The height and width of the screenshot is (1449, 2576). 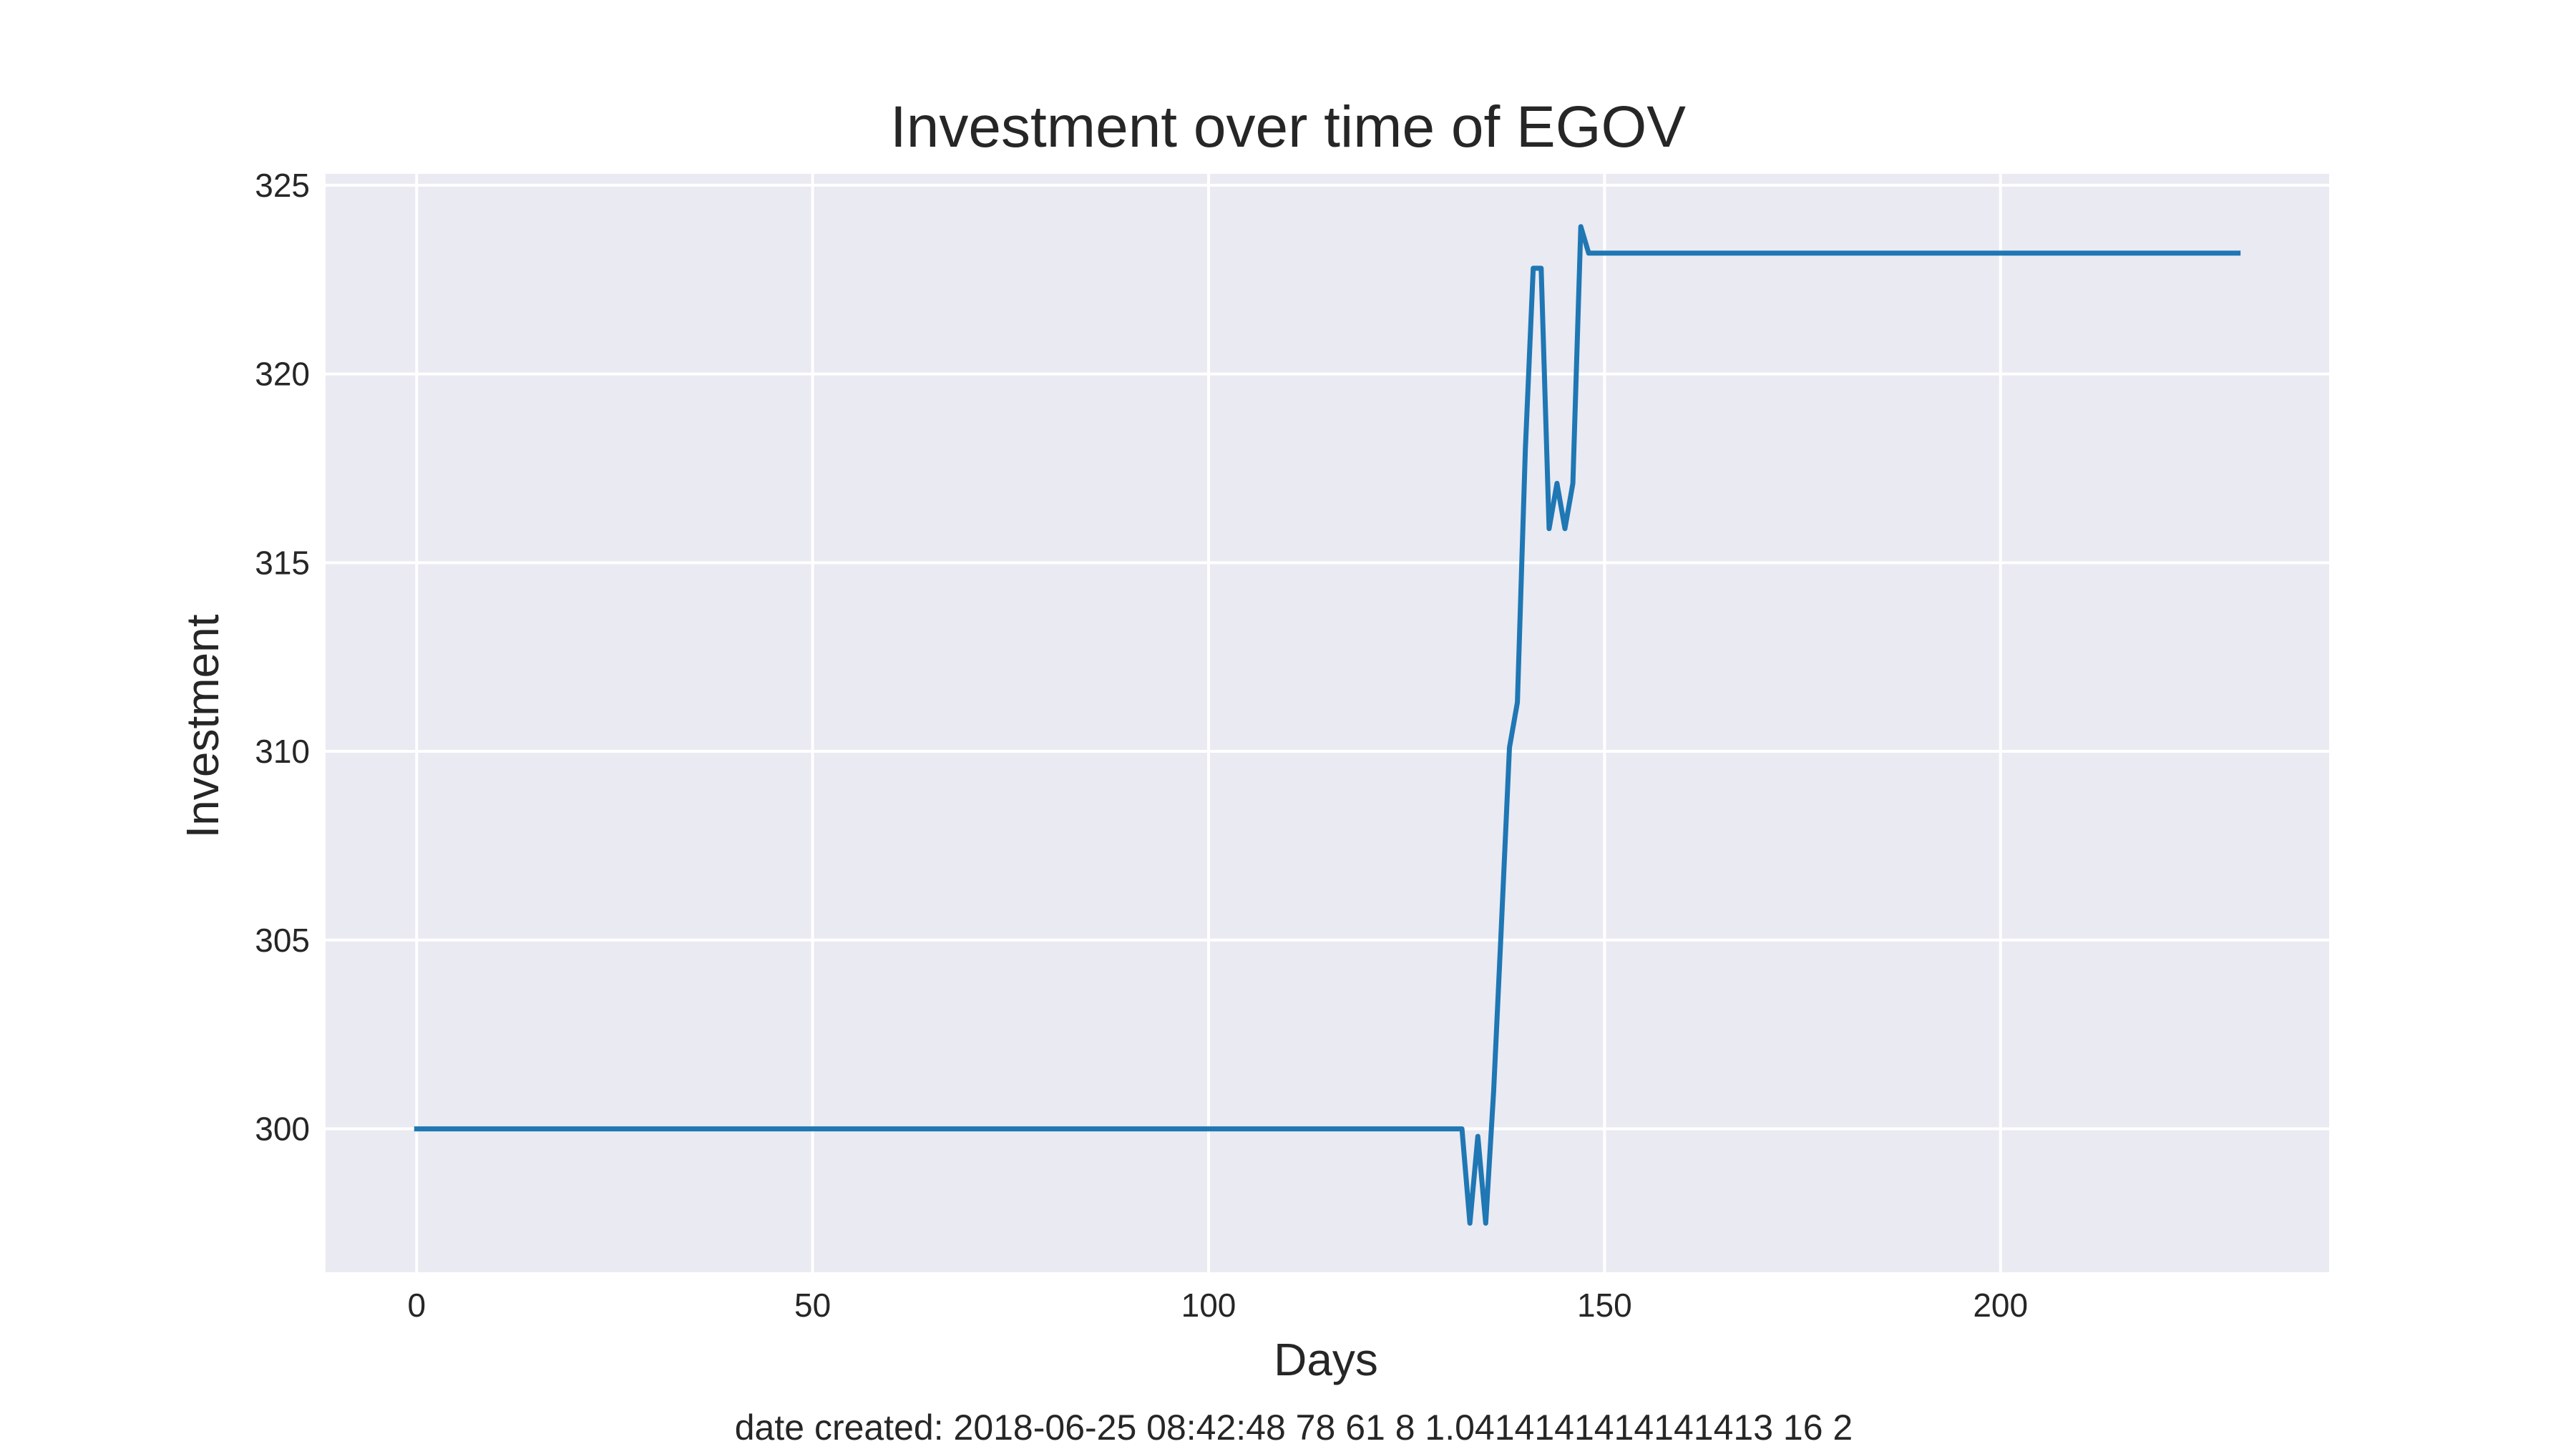 What do you see at coordinates (2000, 1305) in the screenshot?
I see `x-tick-label: 200` at bounding box center [2000, 1305].